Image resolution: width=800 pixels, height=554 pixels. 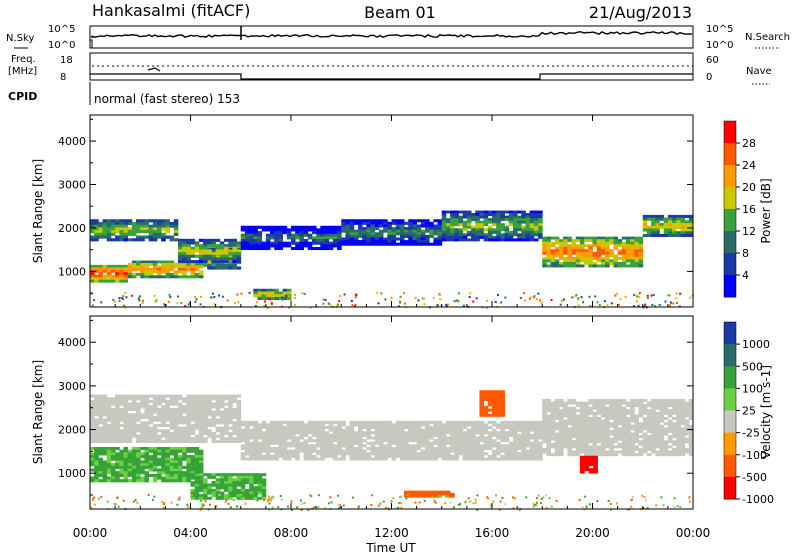 I want to click on x-tick-label: 04:00, so click(x=190, y=533).